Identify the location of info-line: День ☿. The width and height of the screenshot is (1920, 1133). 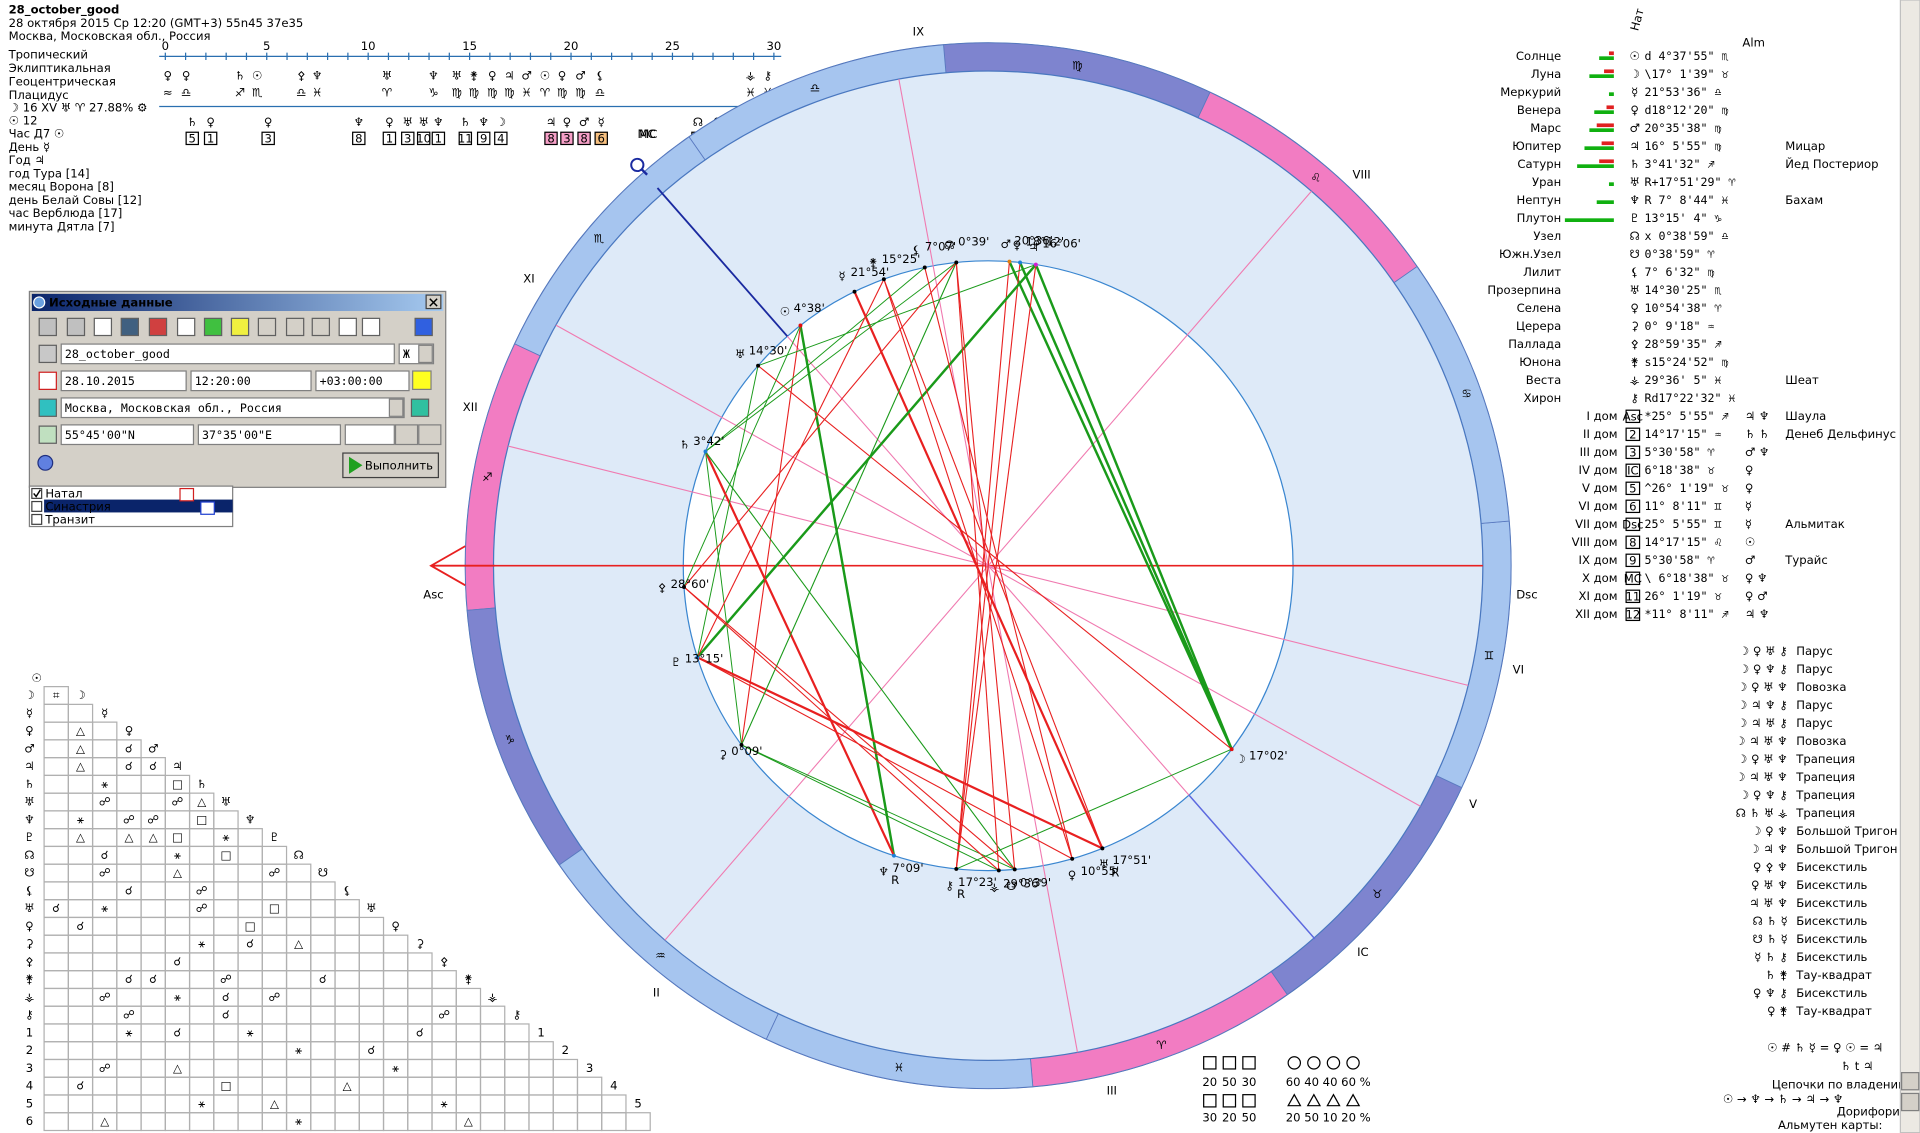
(30, 147).